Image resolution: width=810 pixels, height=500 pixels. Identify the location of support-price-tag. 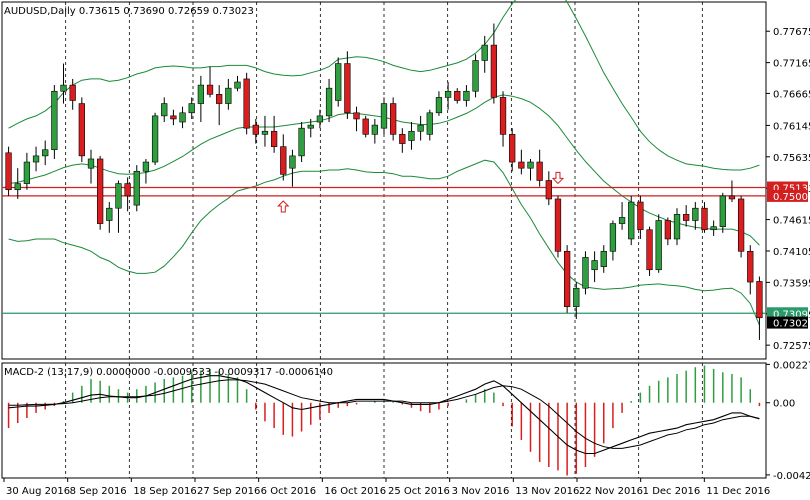
(787, 313).